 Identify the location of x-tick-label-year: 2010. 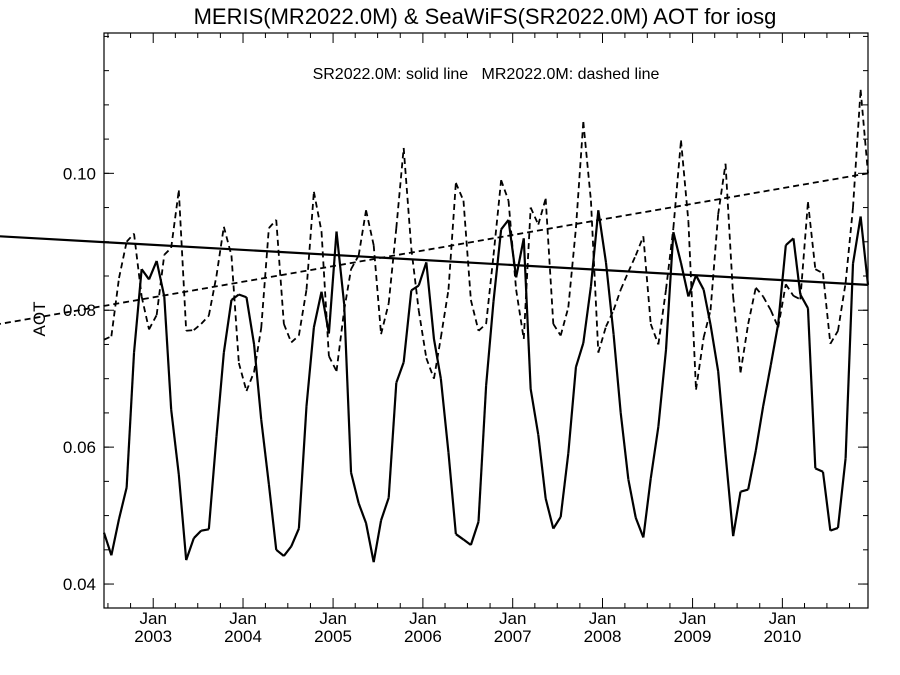
(782, 636).